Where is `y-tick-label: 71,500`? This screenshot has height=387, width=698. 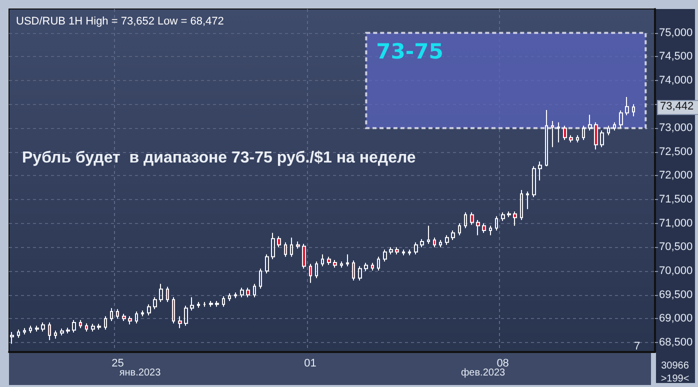 y-tick-label: 71,500 is located at coordinates (676, 200).